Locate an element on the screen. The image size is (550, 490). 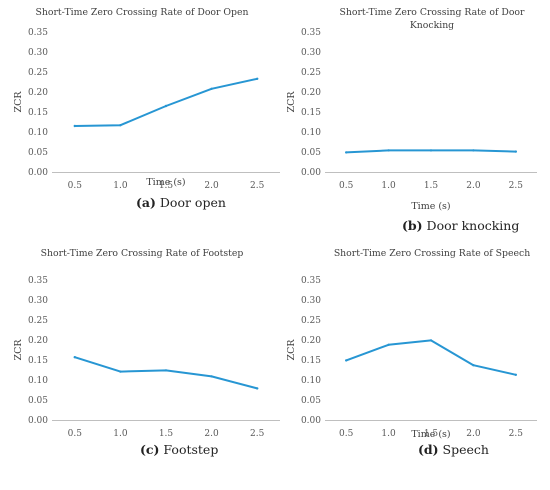
caption-text: Speech is located at coordinates (464, 449).